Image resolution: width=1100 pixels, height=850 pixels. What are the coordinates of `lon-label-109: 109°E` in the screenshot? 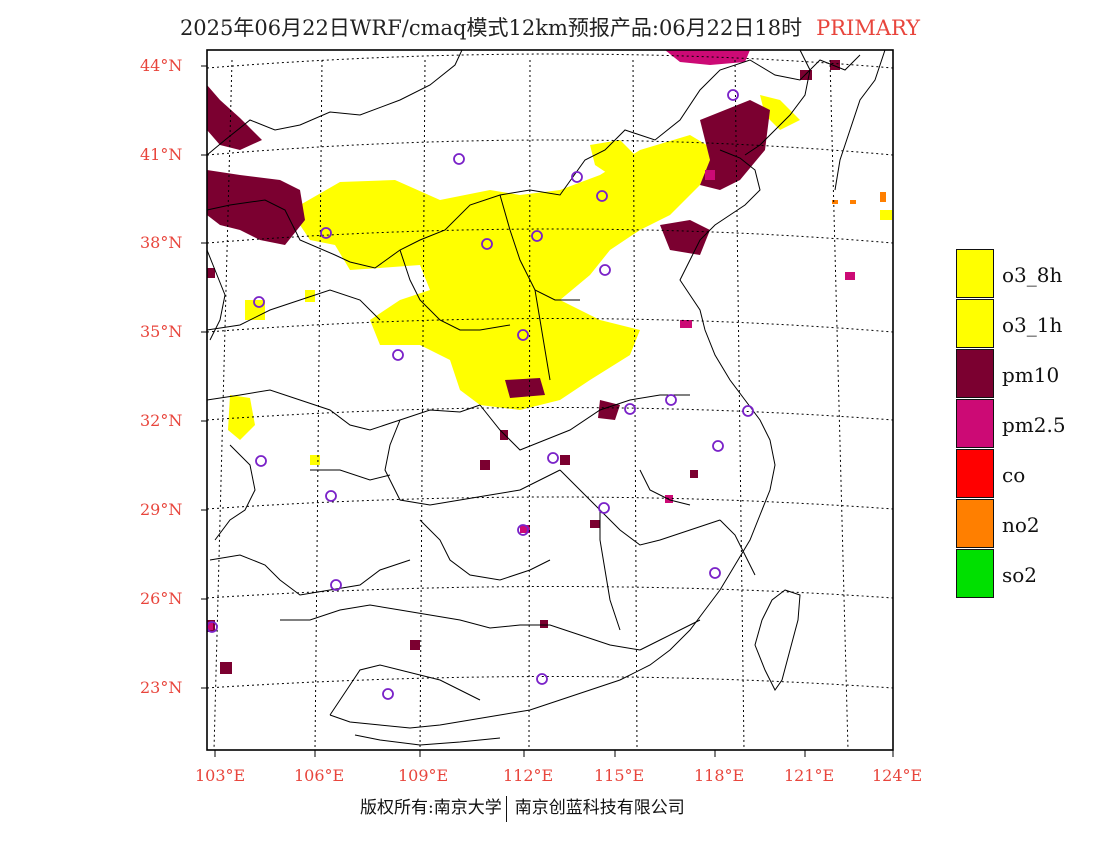 It's located at (423, 775).